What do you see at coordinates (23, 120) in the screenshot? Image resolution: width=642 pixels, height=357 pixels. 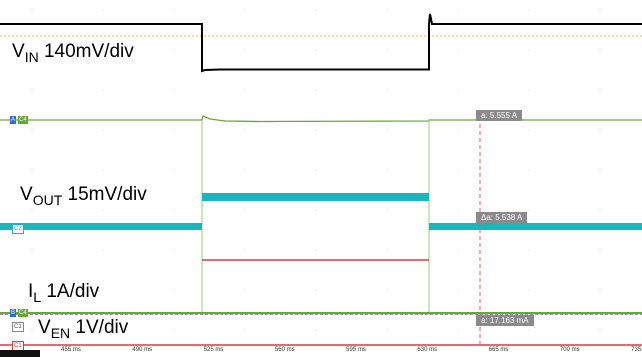 I see `channel-c4-tag-top: C4` at bounding box center [23, 120].